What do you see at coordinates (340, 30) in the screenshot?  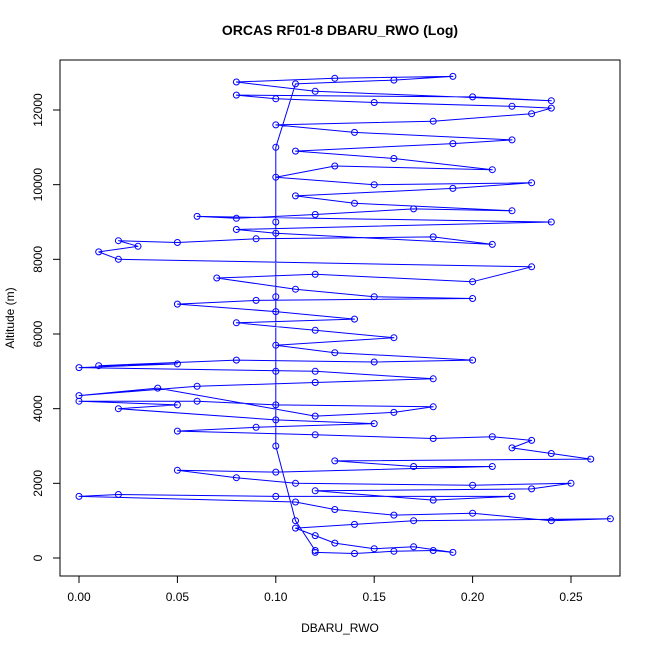 I see `chart-title: ORCAS RF01-8 DBARU_RWO (Log)` at bounding box center [340, 30].